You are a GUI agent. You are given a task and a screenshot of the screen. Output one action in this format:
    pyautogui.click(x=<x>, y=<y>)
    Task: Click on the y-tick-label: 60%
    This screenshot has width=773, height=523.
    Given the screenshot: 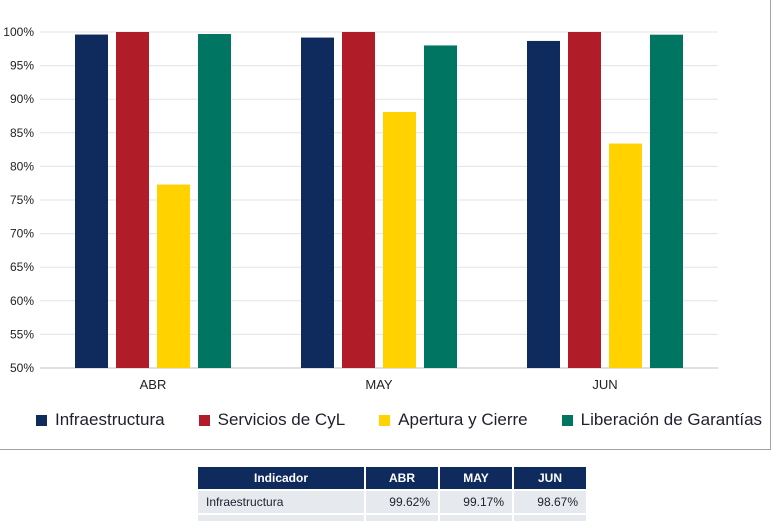 What is the action you would take?
    pyautogui.click(x=22, y=301)
    